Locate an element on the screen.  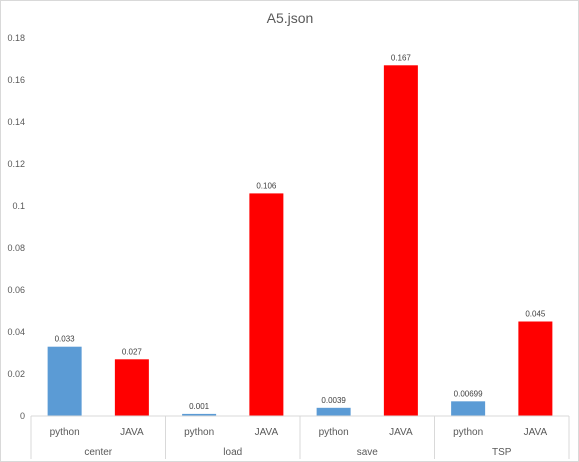
data-label: 0.0039 is located at coordinates (333, 400).